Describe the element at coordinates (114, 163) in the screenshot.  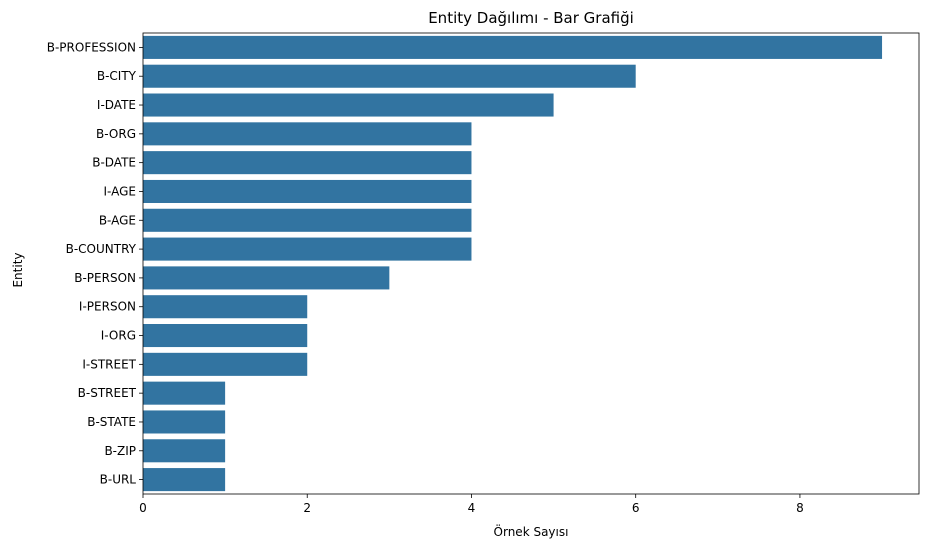
I see `y-tick-label: B-DATE` at that location.